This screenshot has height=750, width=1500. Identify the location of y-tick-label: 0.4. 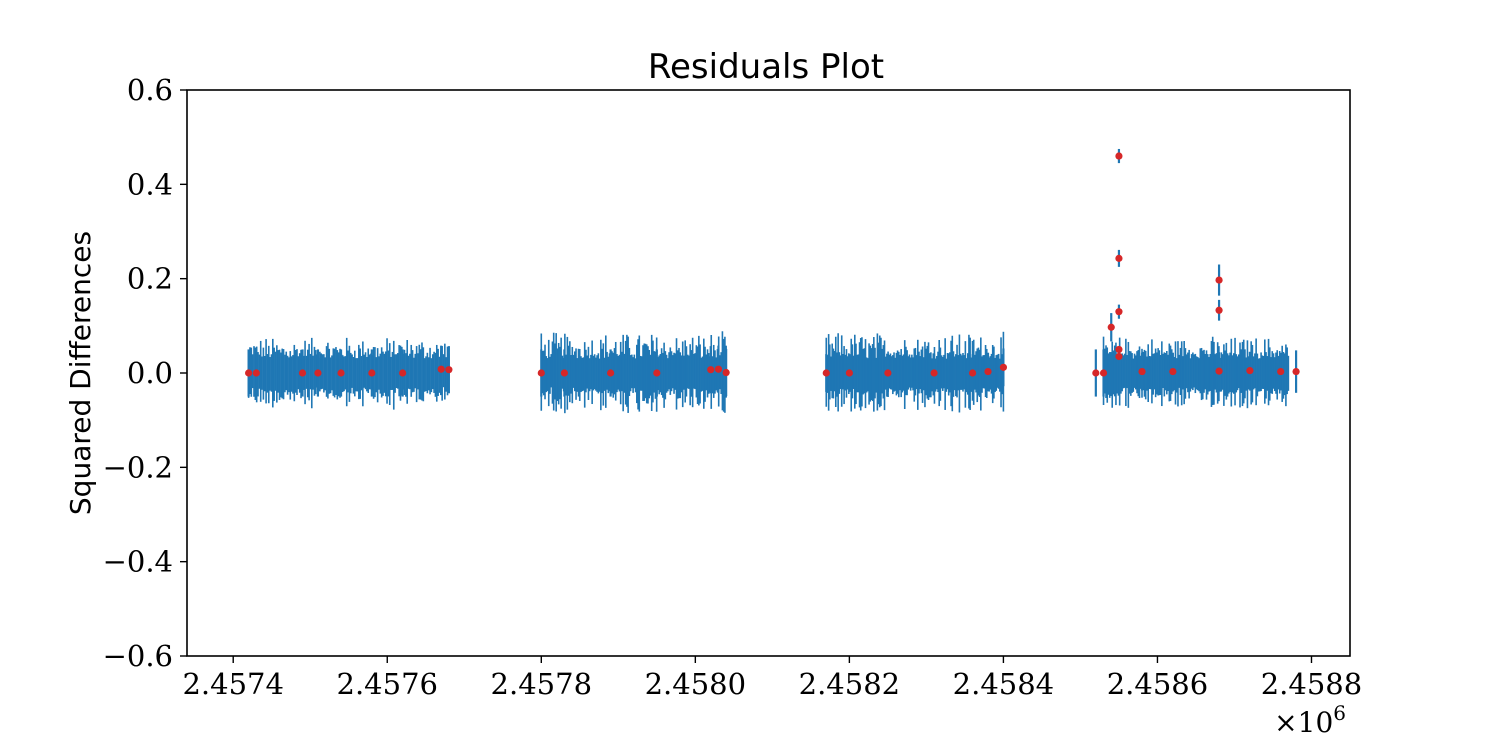
(150, 184).